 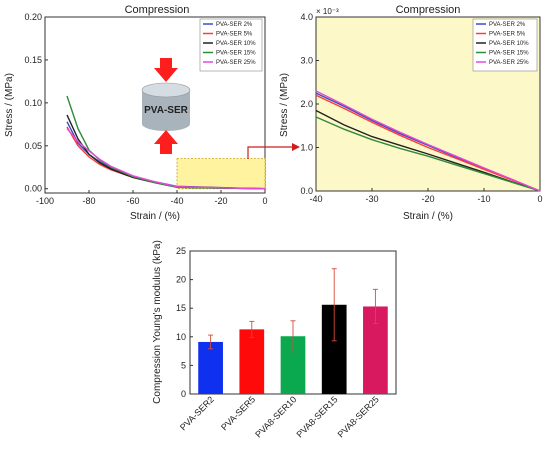 What do you see at coordinates (306, 148) in the screenshot?
I see `y-tick-label: 1.0` at bounding box center [306, 148].